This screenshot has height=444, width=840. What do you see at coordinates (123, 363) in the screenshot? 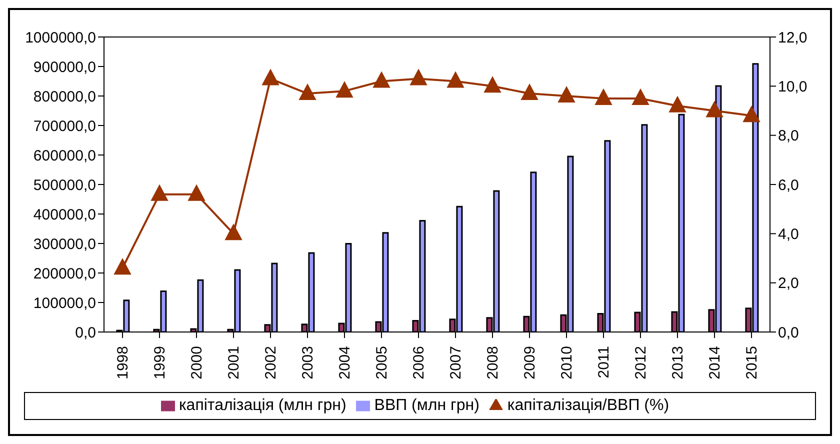
I see `x-tick-label: 1998` at bounding box center [123, 363].